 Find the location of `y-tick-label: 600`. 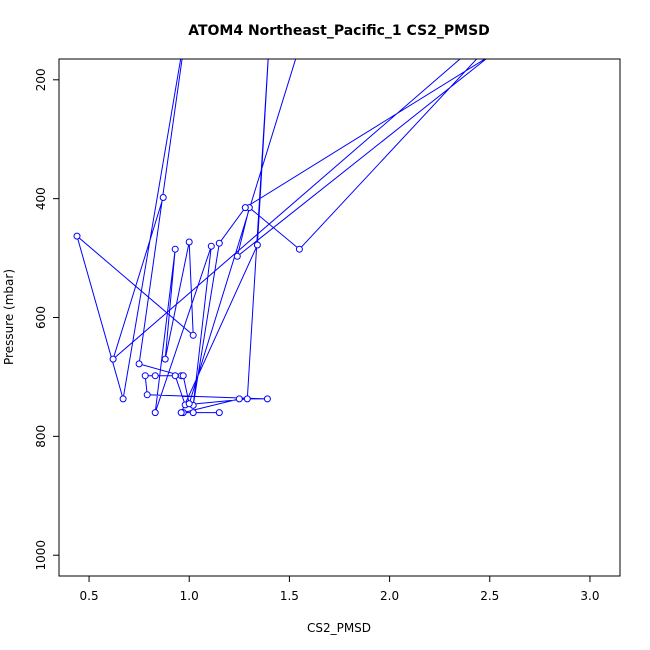

y-tick-label: 600 is located at coordinates (41, 317).